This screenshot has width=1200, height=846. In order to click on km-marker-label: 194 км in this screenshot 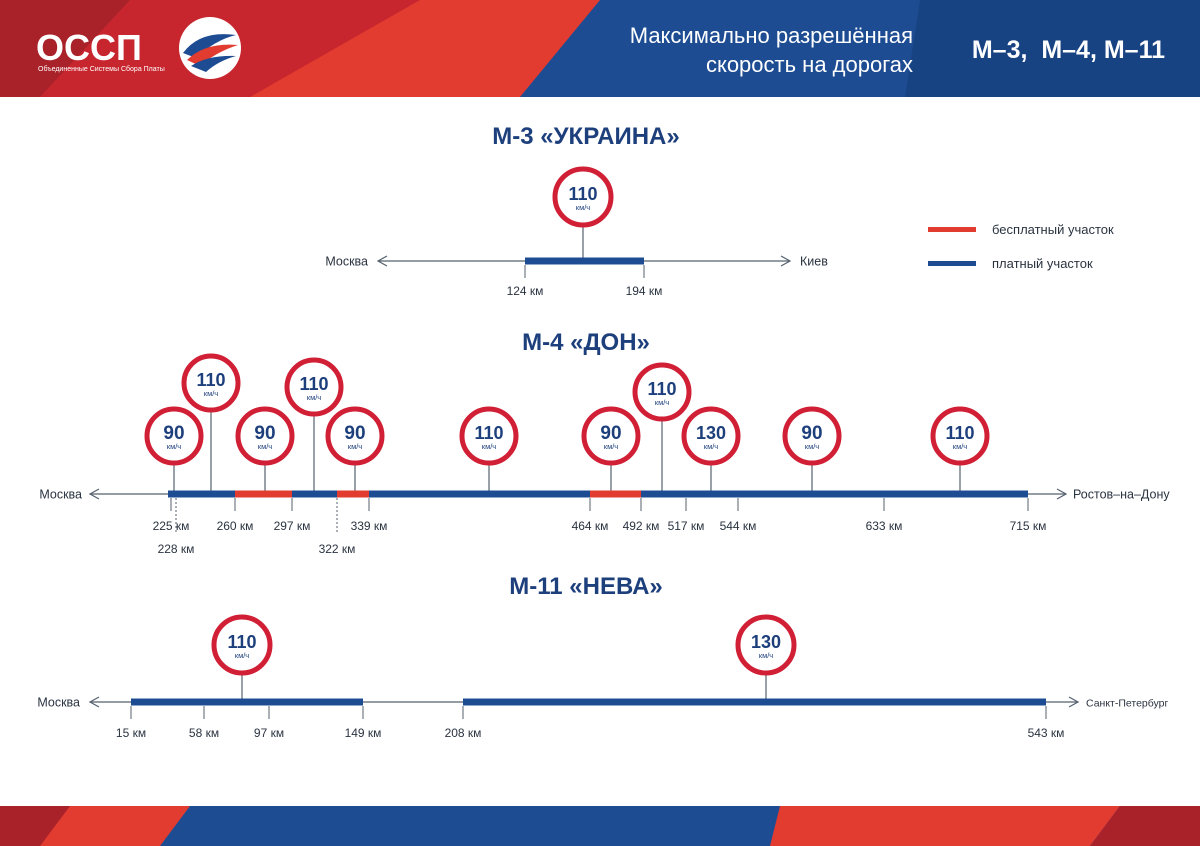, I will do `click(644, 291)`.